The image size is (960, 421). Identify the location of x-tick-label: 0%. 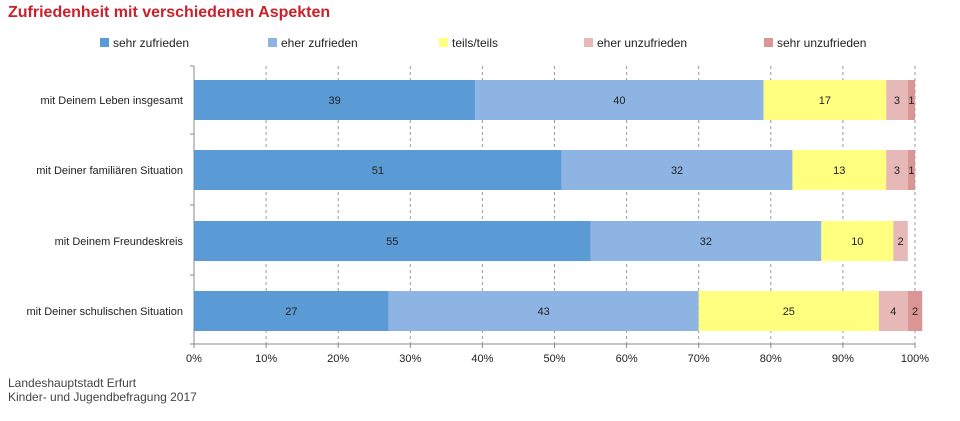
(194, 359).